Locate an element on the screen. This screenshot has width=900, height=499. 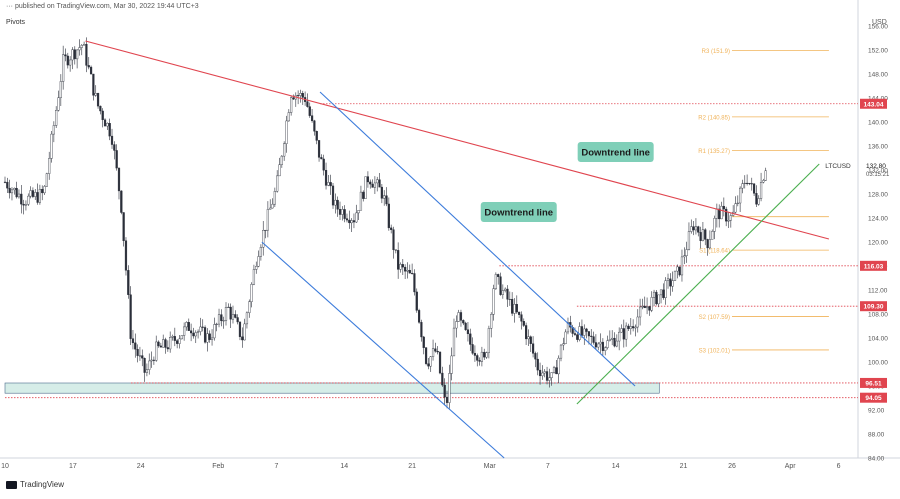
pivot-label: R2 (140.85) is located at coordinates (714, 118).